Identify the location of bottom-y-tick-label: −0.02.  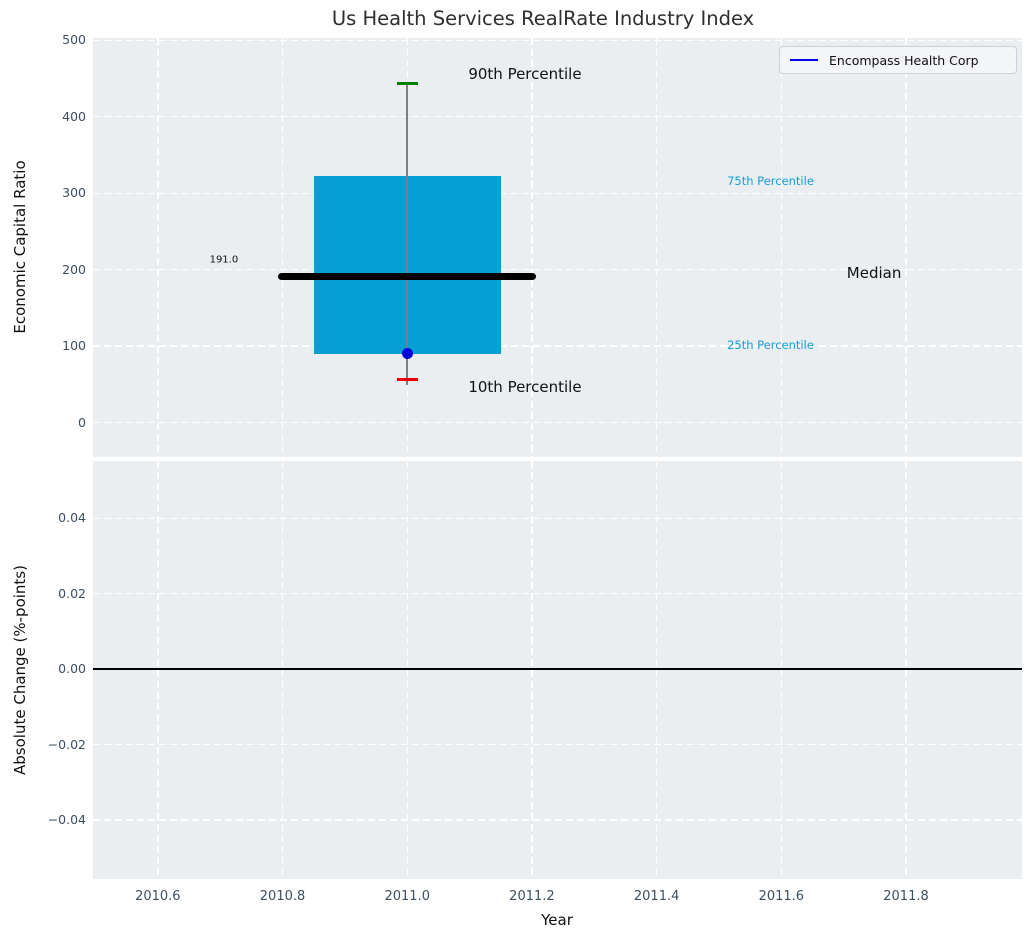
(66, 744).